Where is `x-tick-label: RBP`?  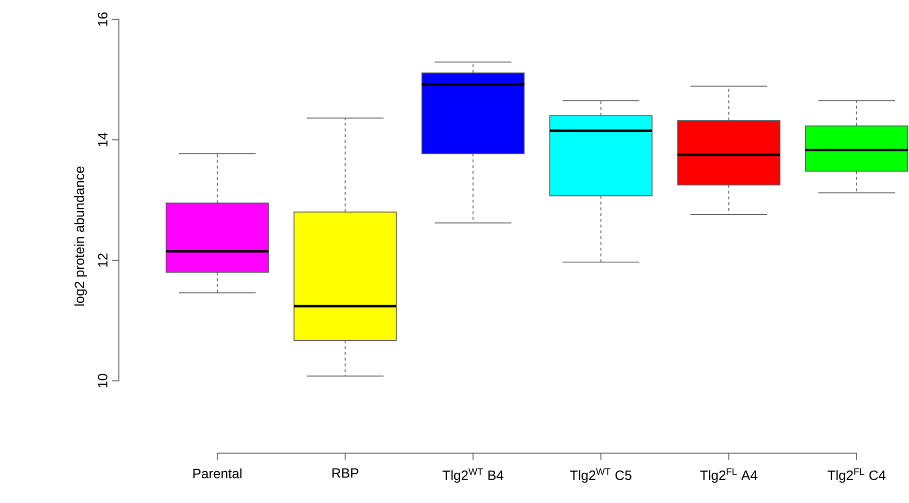
x-tick-label: RBP is located at coordinates (345, 473).